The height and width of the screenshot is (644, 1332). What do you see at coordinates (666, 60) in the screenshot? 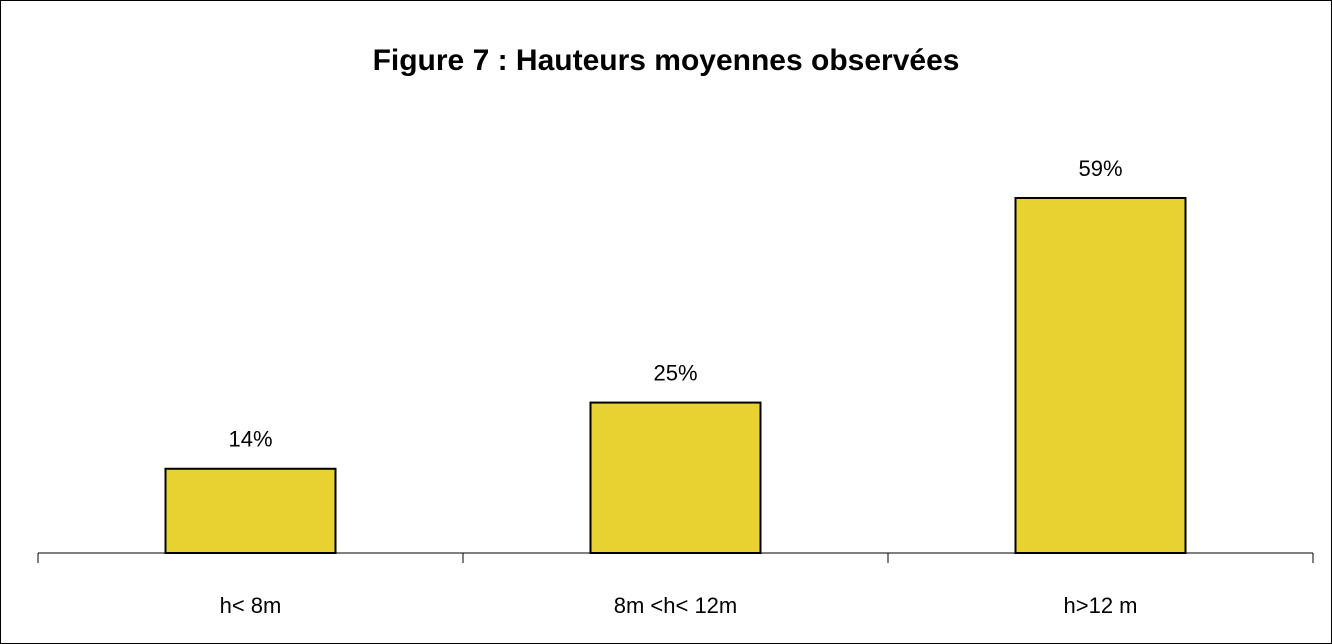
I see `chart-title: Figure 7 : Hauteurs moyennes observées` at bounding box center [666, 60].